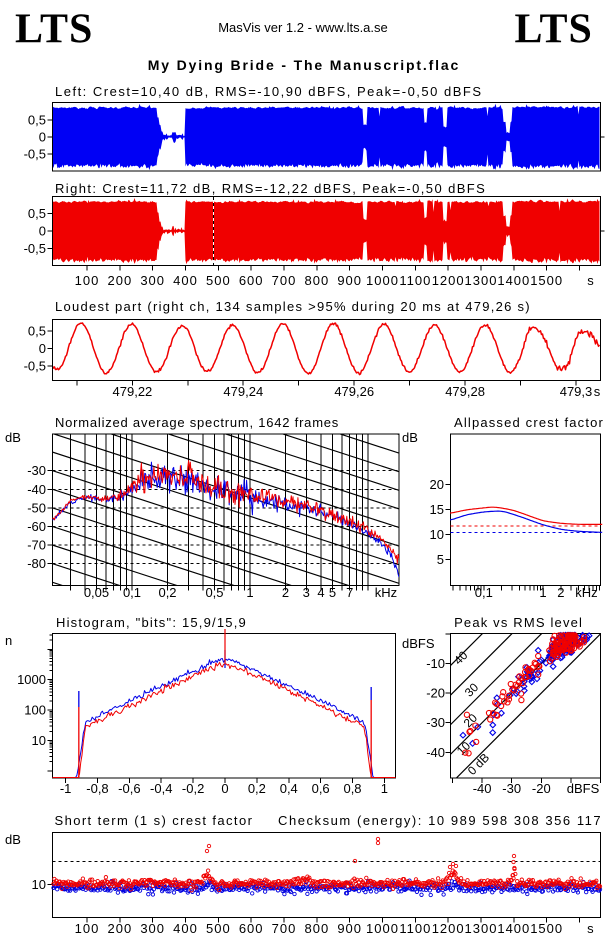 This screenshot has height=946, width=606. I want to click on svg-text: 0,6, so click(321, 788).